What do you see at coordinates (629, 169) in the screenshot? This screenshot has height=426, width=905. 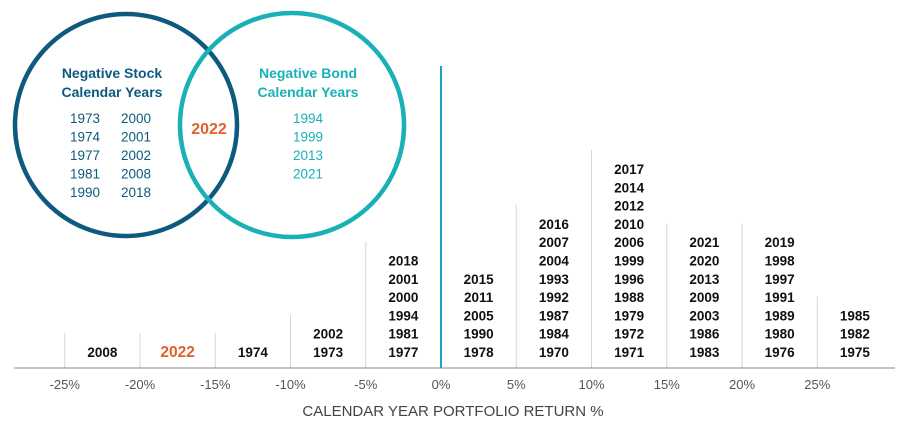 I see `year-label: 2017` at bounding box center [629, 169].